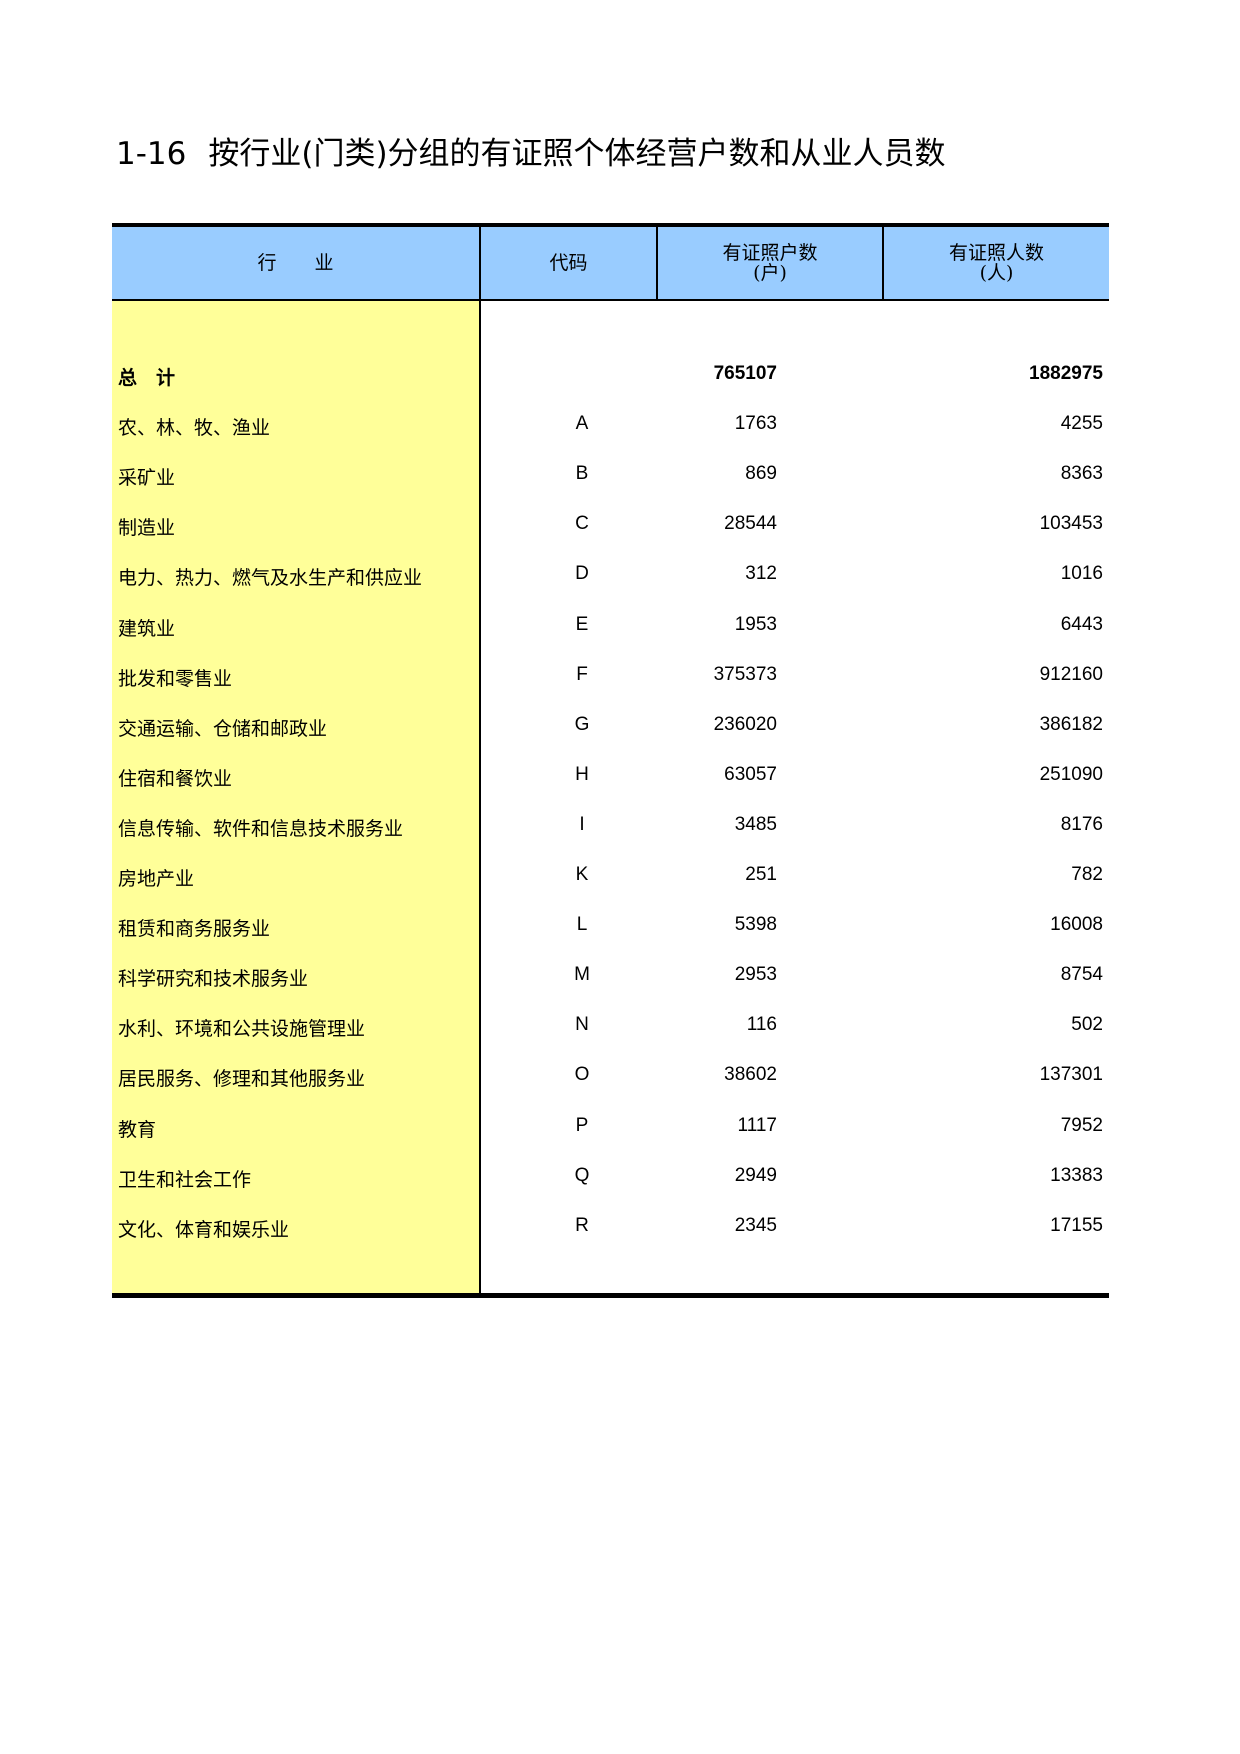  What do you see at coordinates (185, 1179) in the screenshot?
I see `industry-name: 卫生和社会工作` at bounding box center [185, 1179].